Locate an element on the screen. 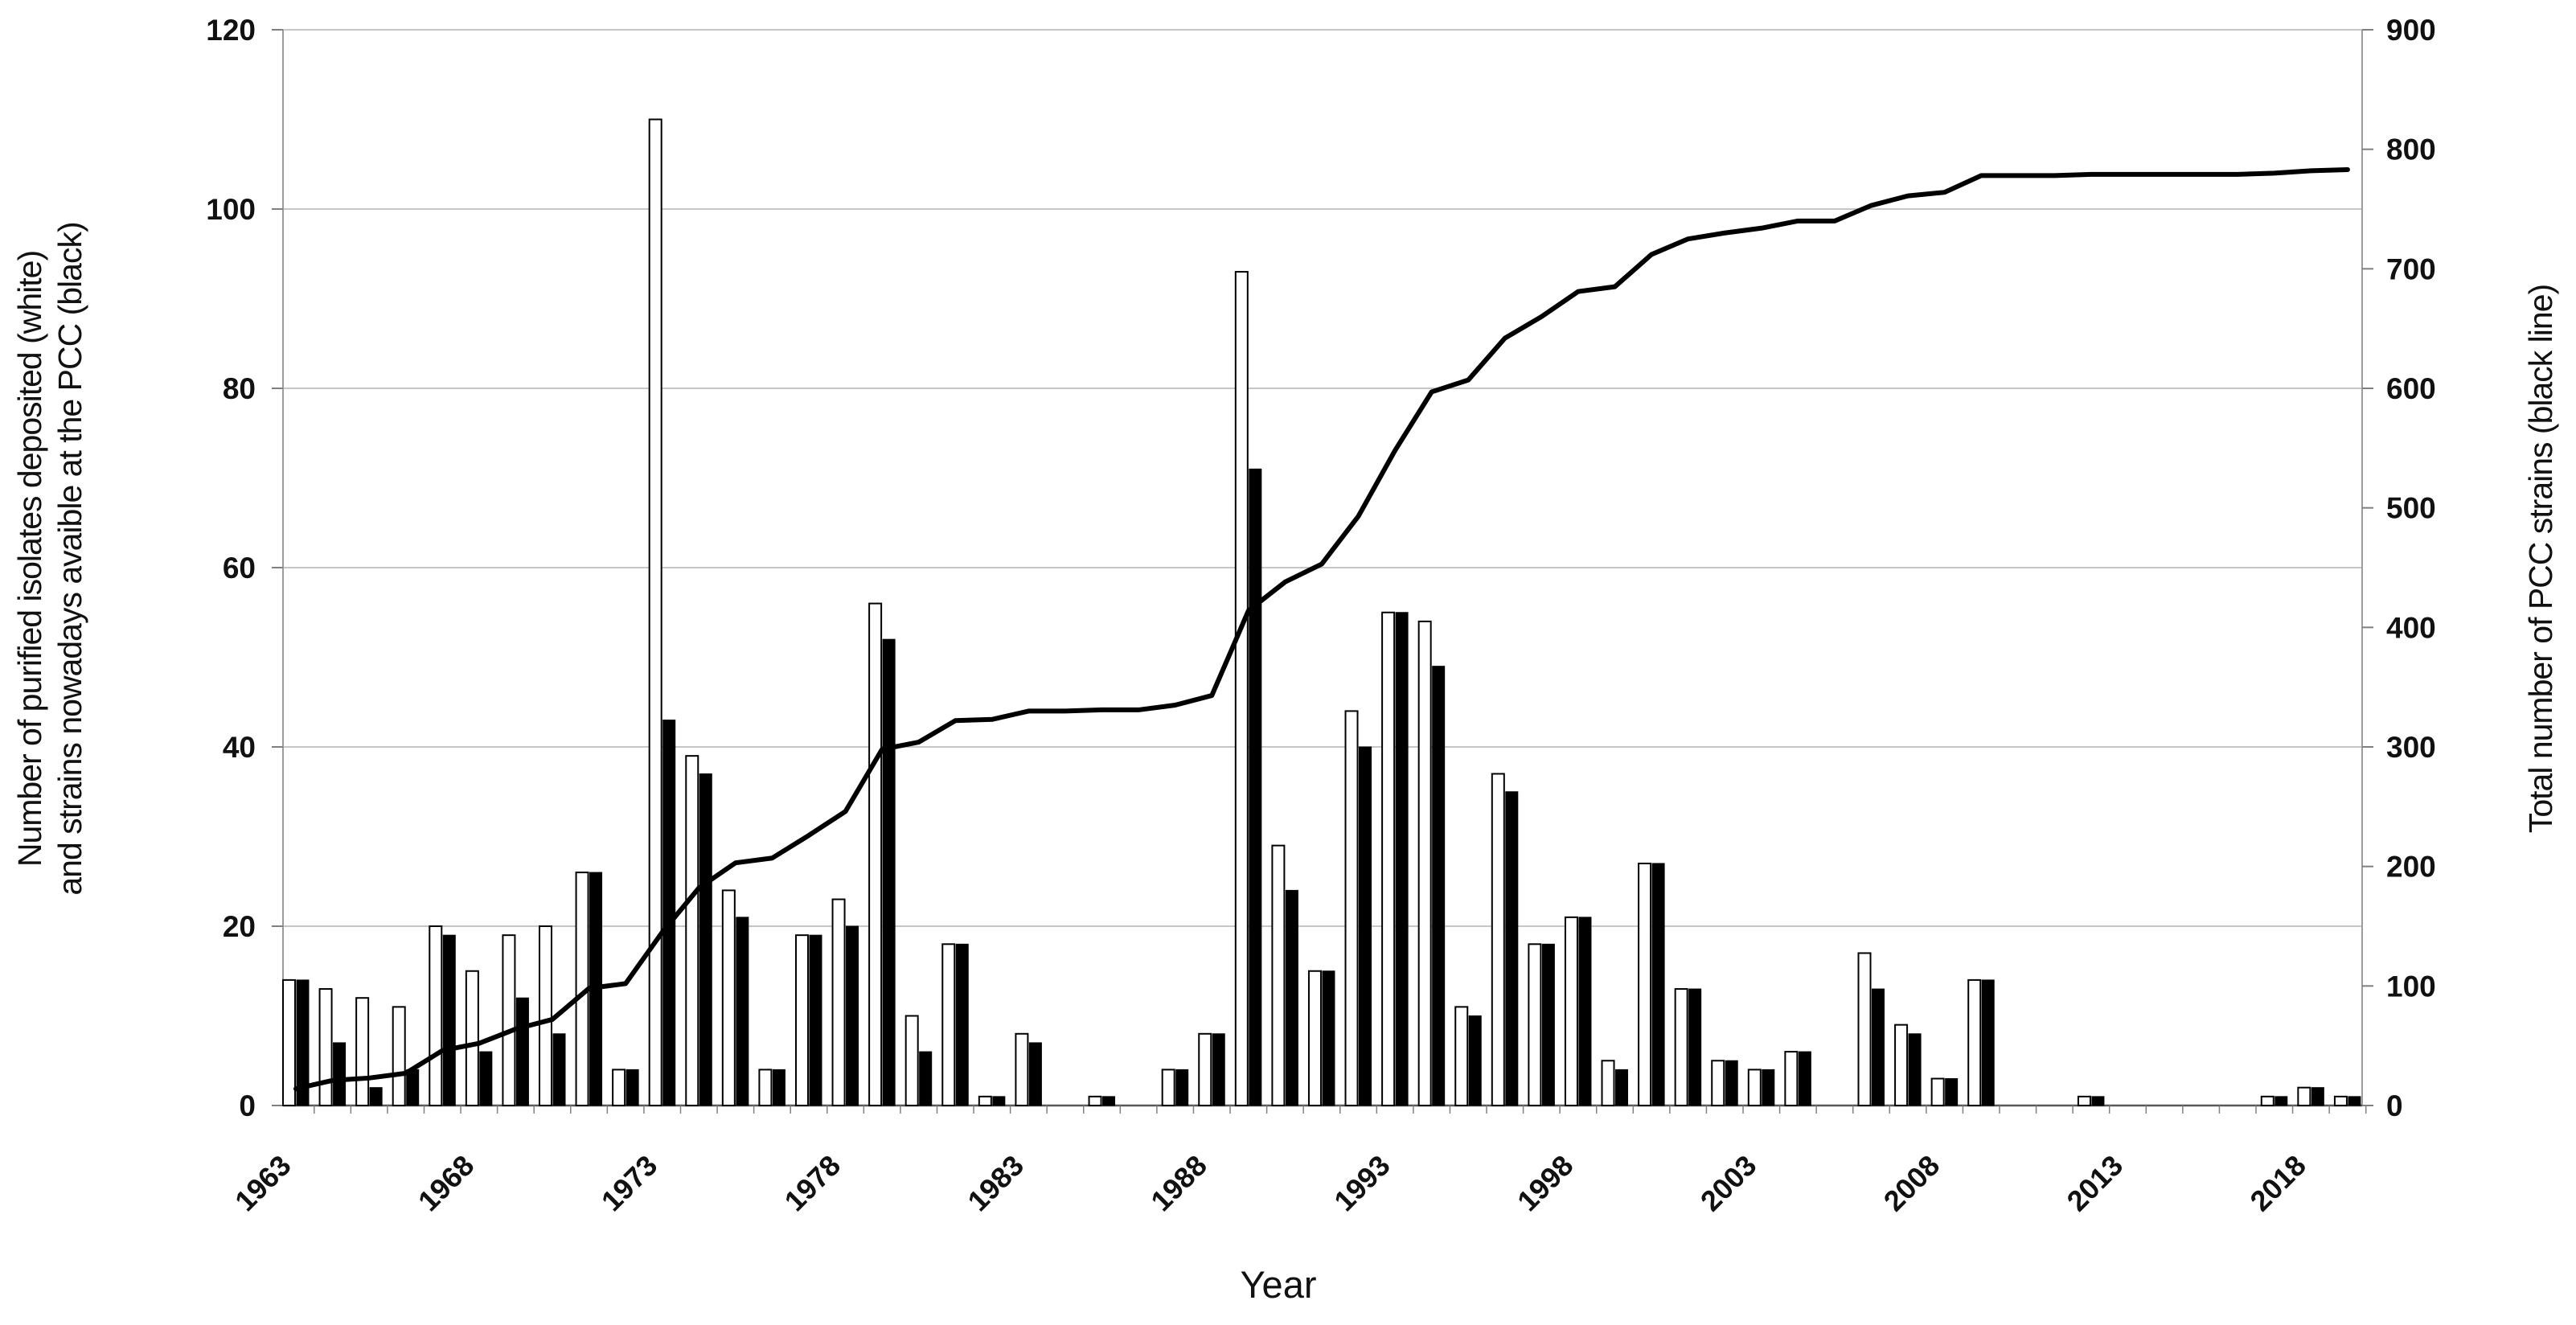  bar-black-2000 is located at coordinates (1658, 984).